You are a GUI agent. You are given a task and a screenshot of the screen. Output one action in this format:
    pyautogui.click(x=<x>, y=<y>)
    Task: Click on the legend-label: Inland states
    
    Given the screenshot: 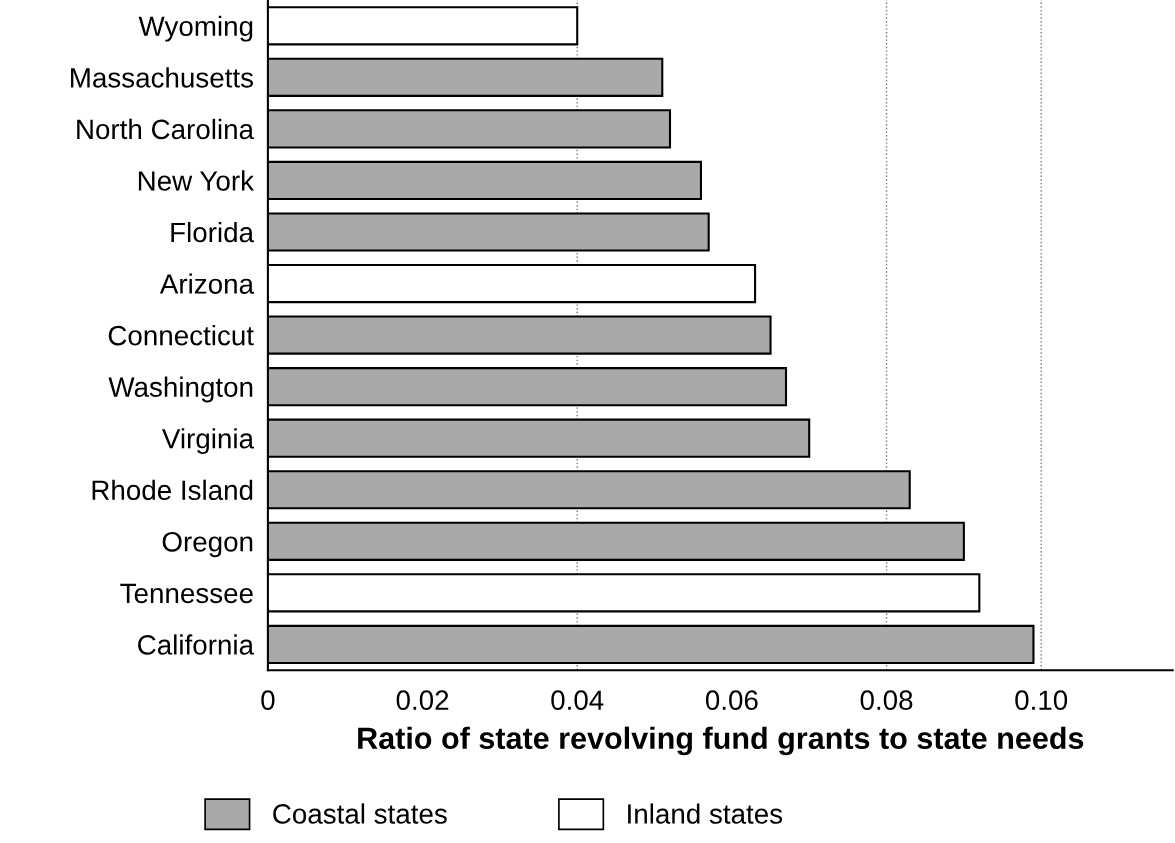 What is the action you would take?
    pyautogui.click(x=705, y=813)
    